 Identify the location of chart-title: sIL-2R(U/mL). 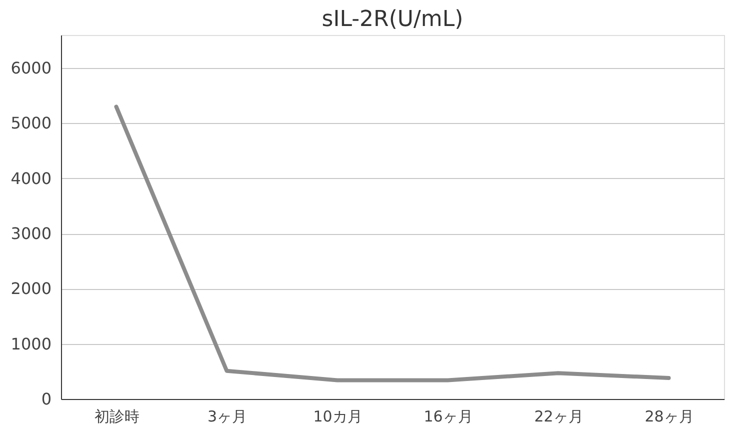
(393, 19).